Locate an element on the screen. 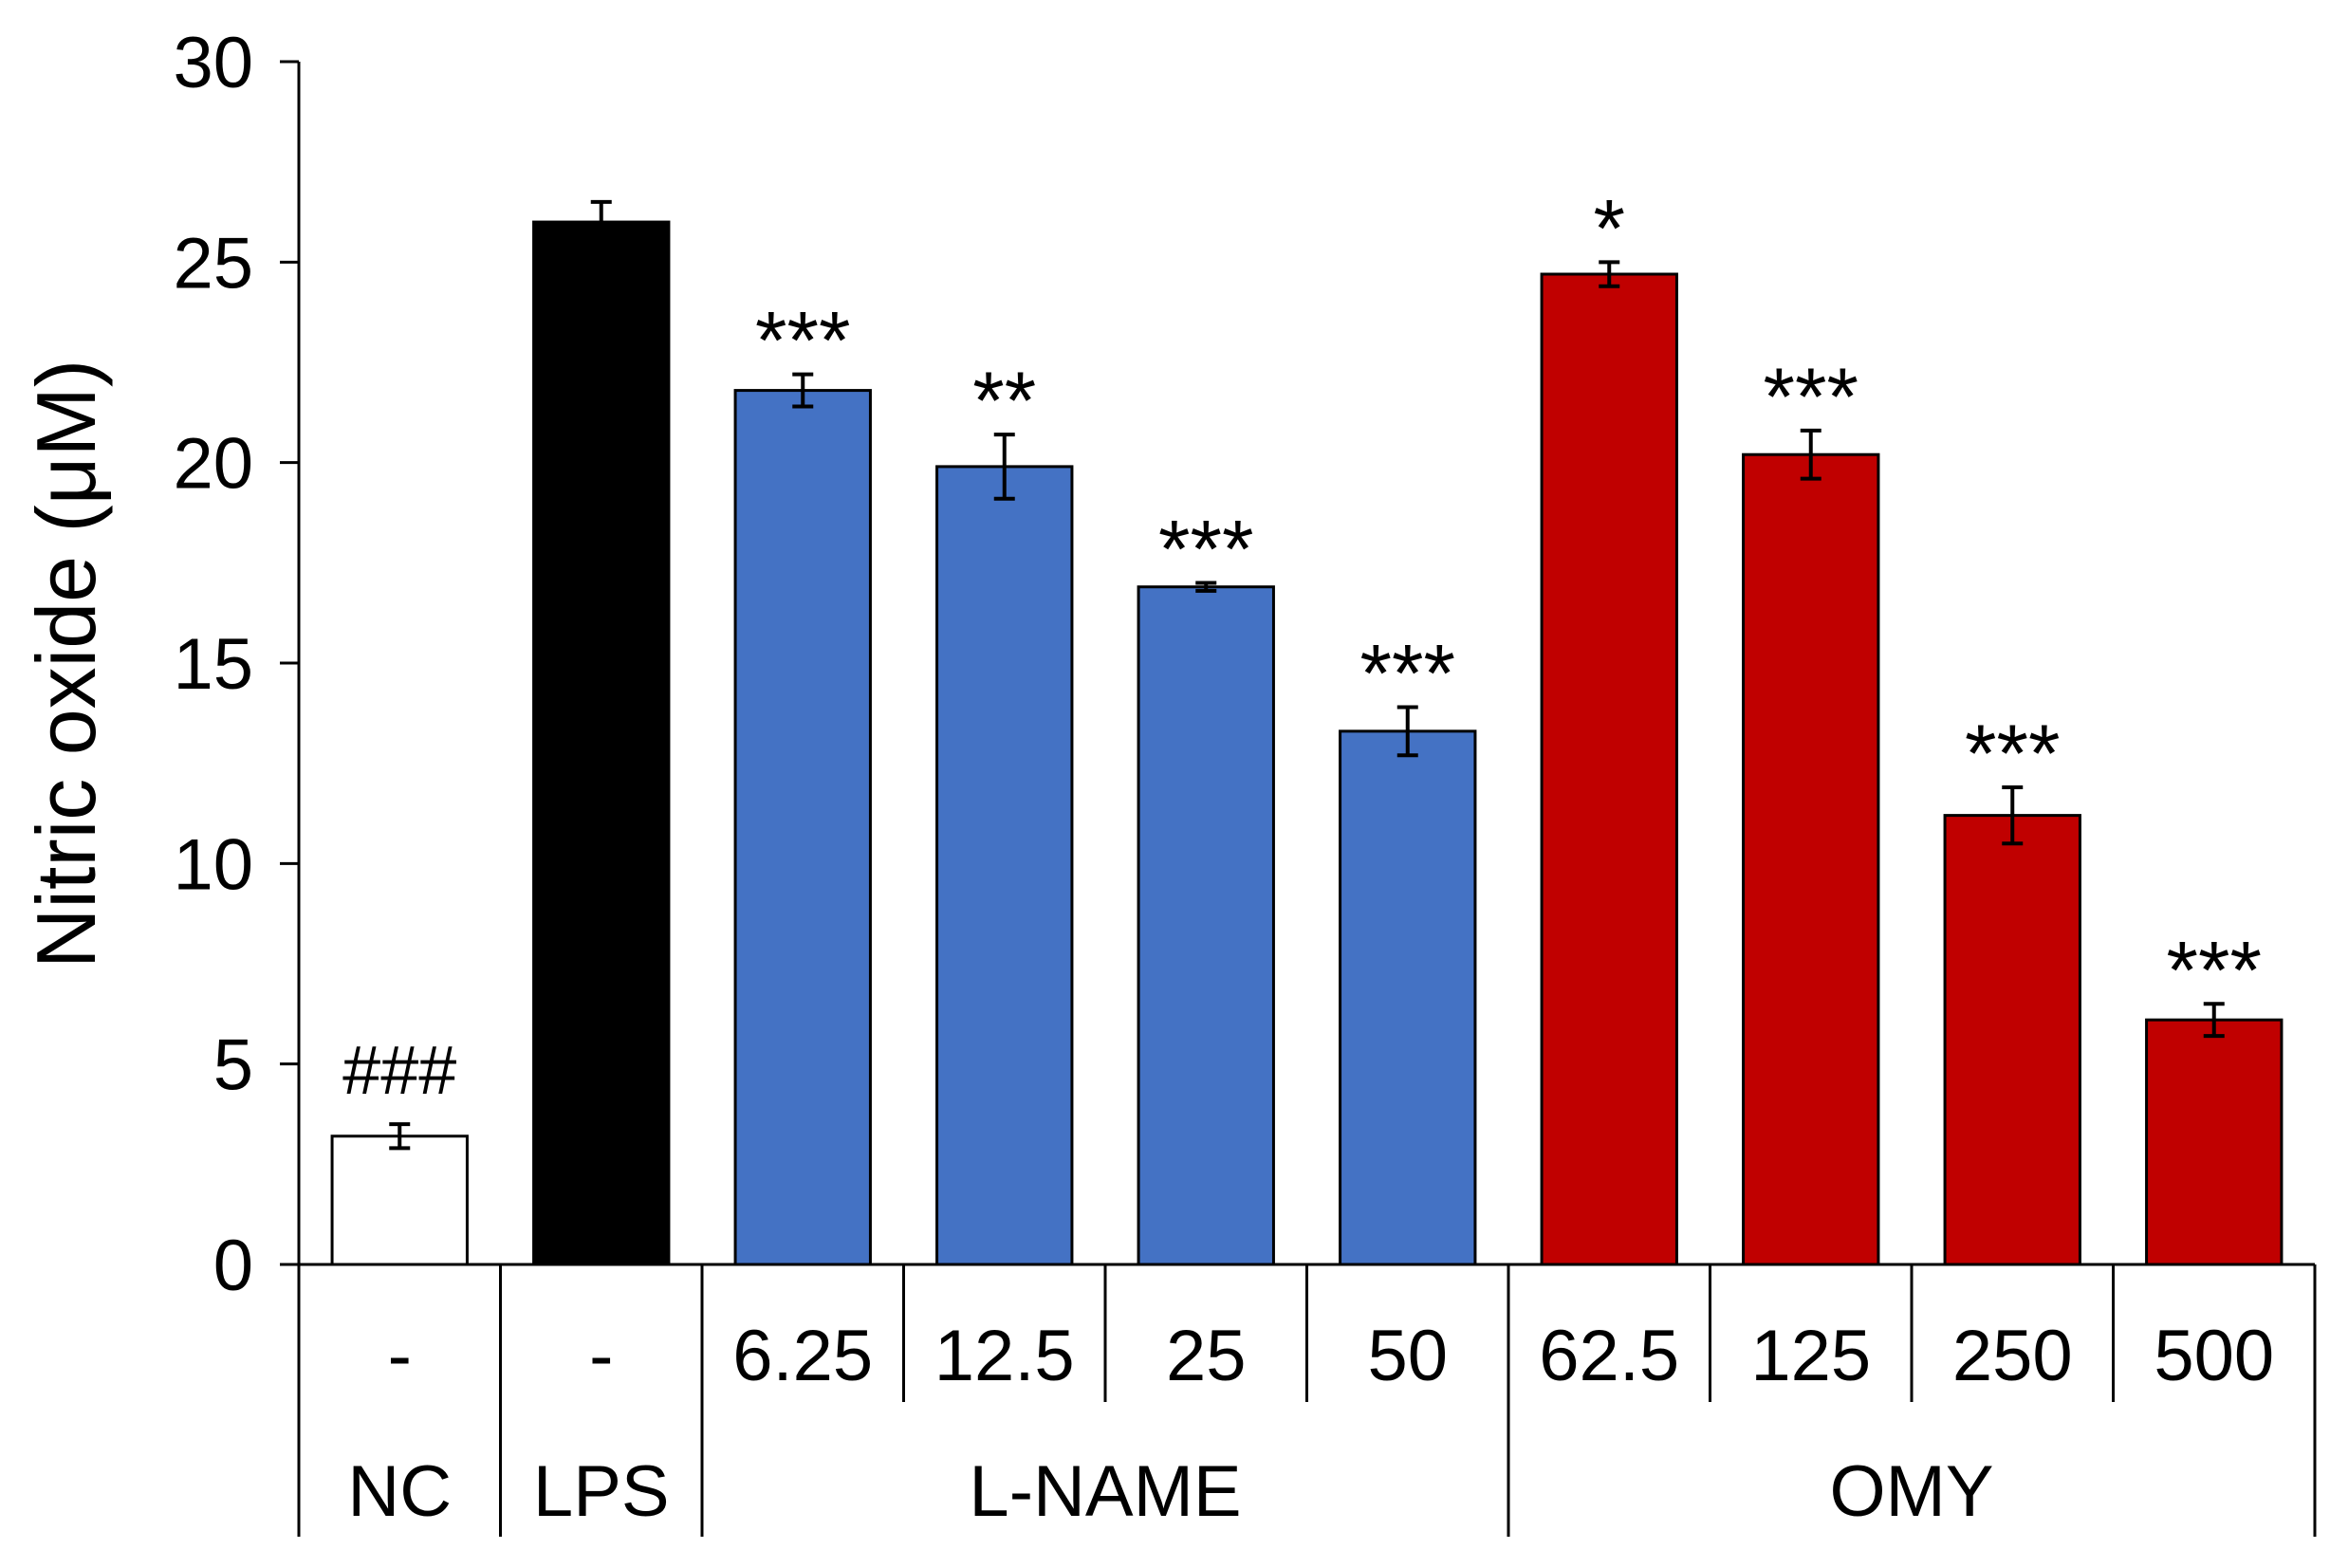 Image resolution: width=2330 pixels, height=1568 pixels. x-category-label: 250 is located at coordinates (2012, 1356).